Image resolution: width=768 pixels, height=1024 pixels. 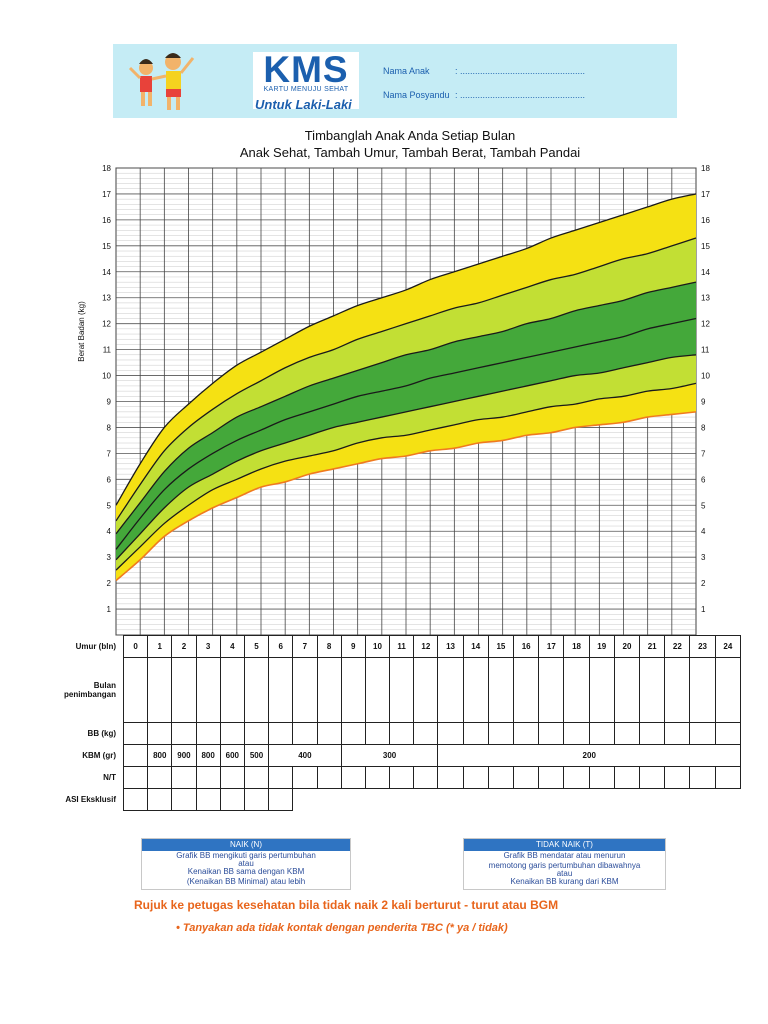 What do you see at coordinates (90, 799) in the screenshot?
I see `row-label-asi: ASI Eksklusif` at bounding box center [90, 799].